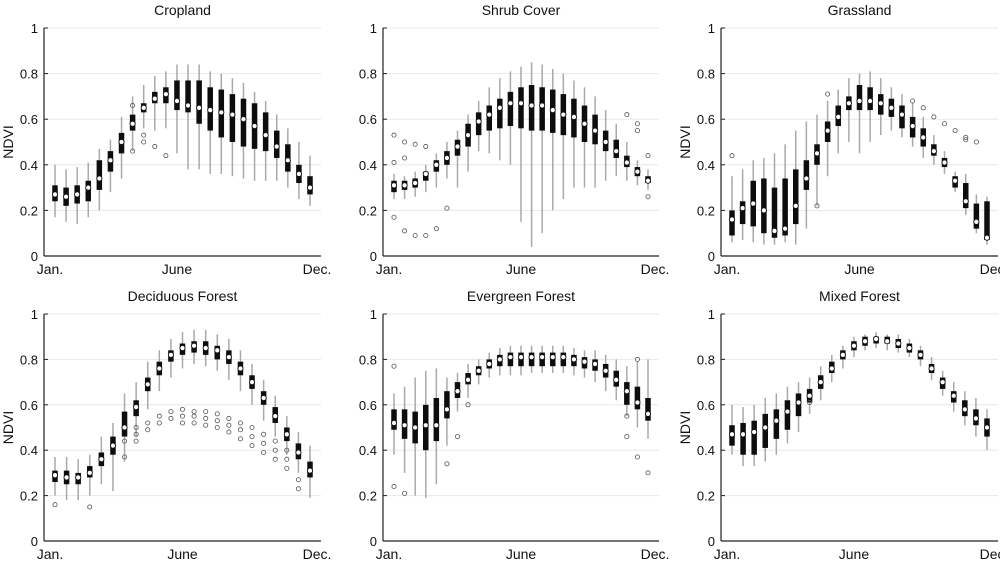 Image resolution: width=1000 pixels, height=563 pixels. Describe the element at coordinates (521, 10) in the screenshot. I see `chart-title: Shrub Cover` at that location.